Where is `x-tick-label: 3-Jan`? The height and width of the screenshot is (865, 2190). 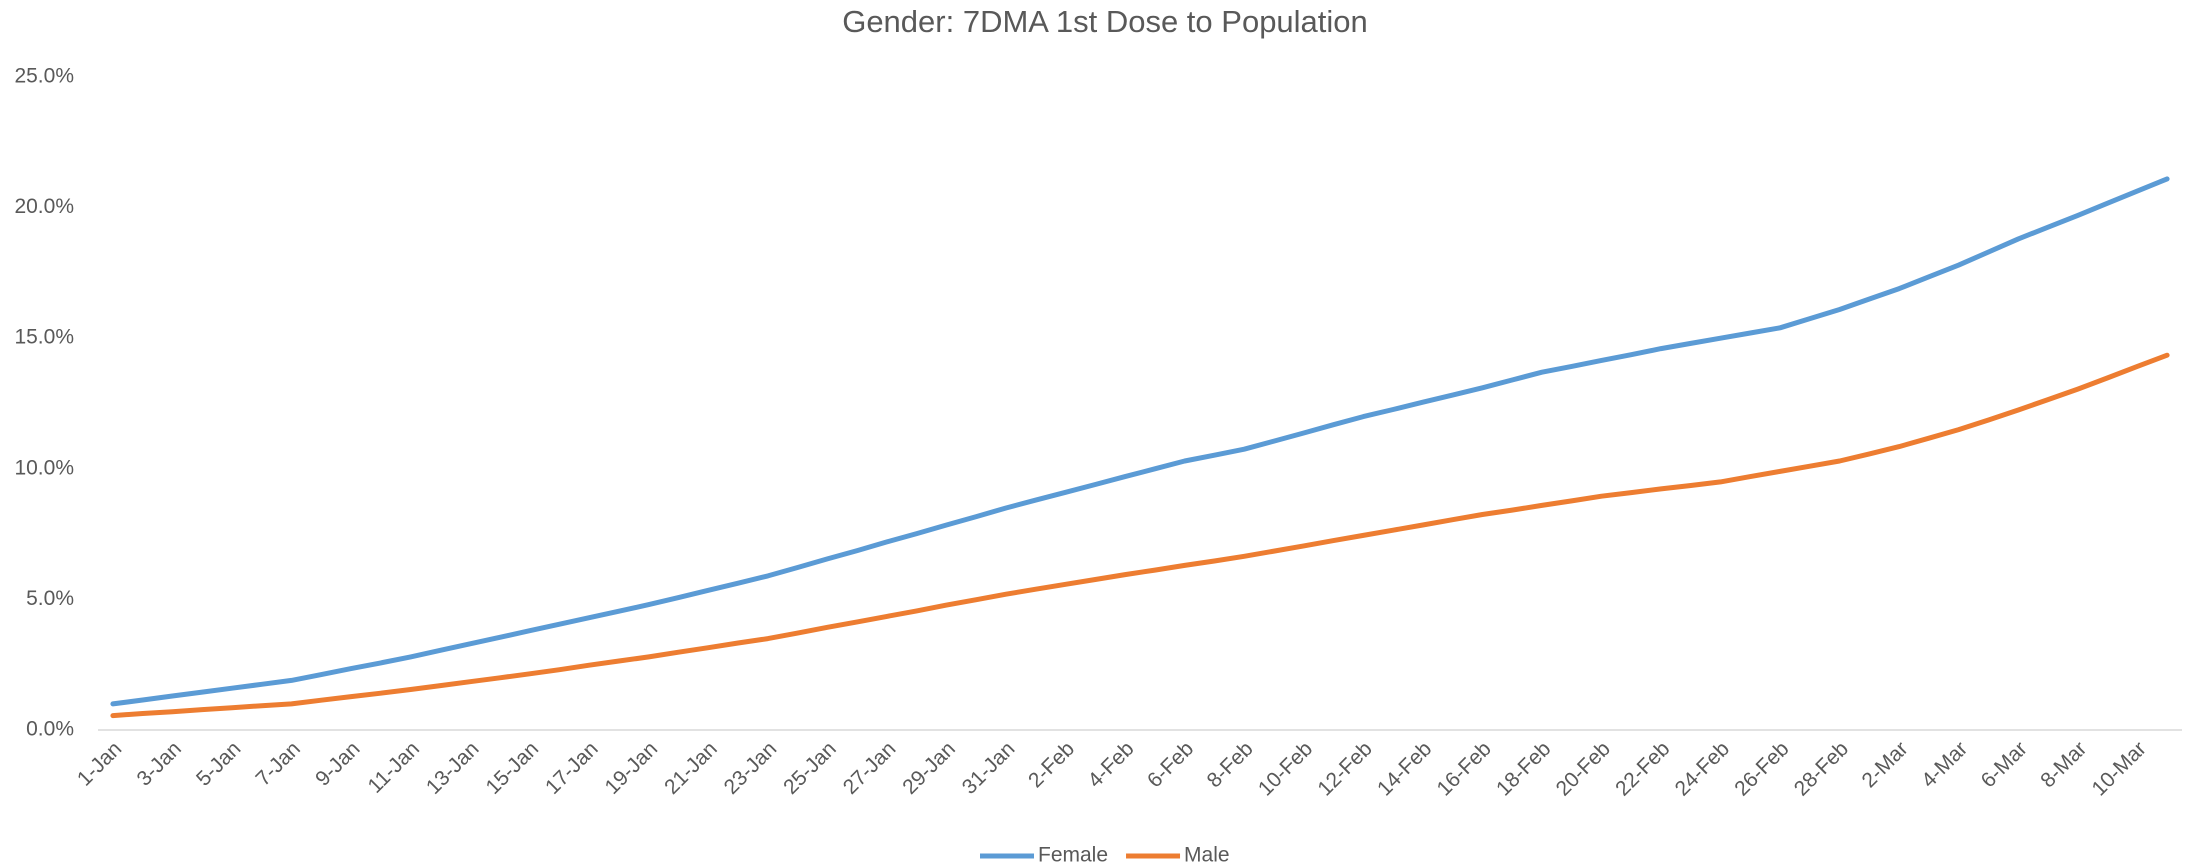 x-tick-label: 3-Jan is located at coordinates (158, 763).